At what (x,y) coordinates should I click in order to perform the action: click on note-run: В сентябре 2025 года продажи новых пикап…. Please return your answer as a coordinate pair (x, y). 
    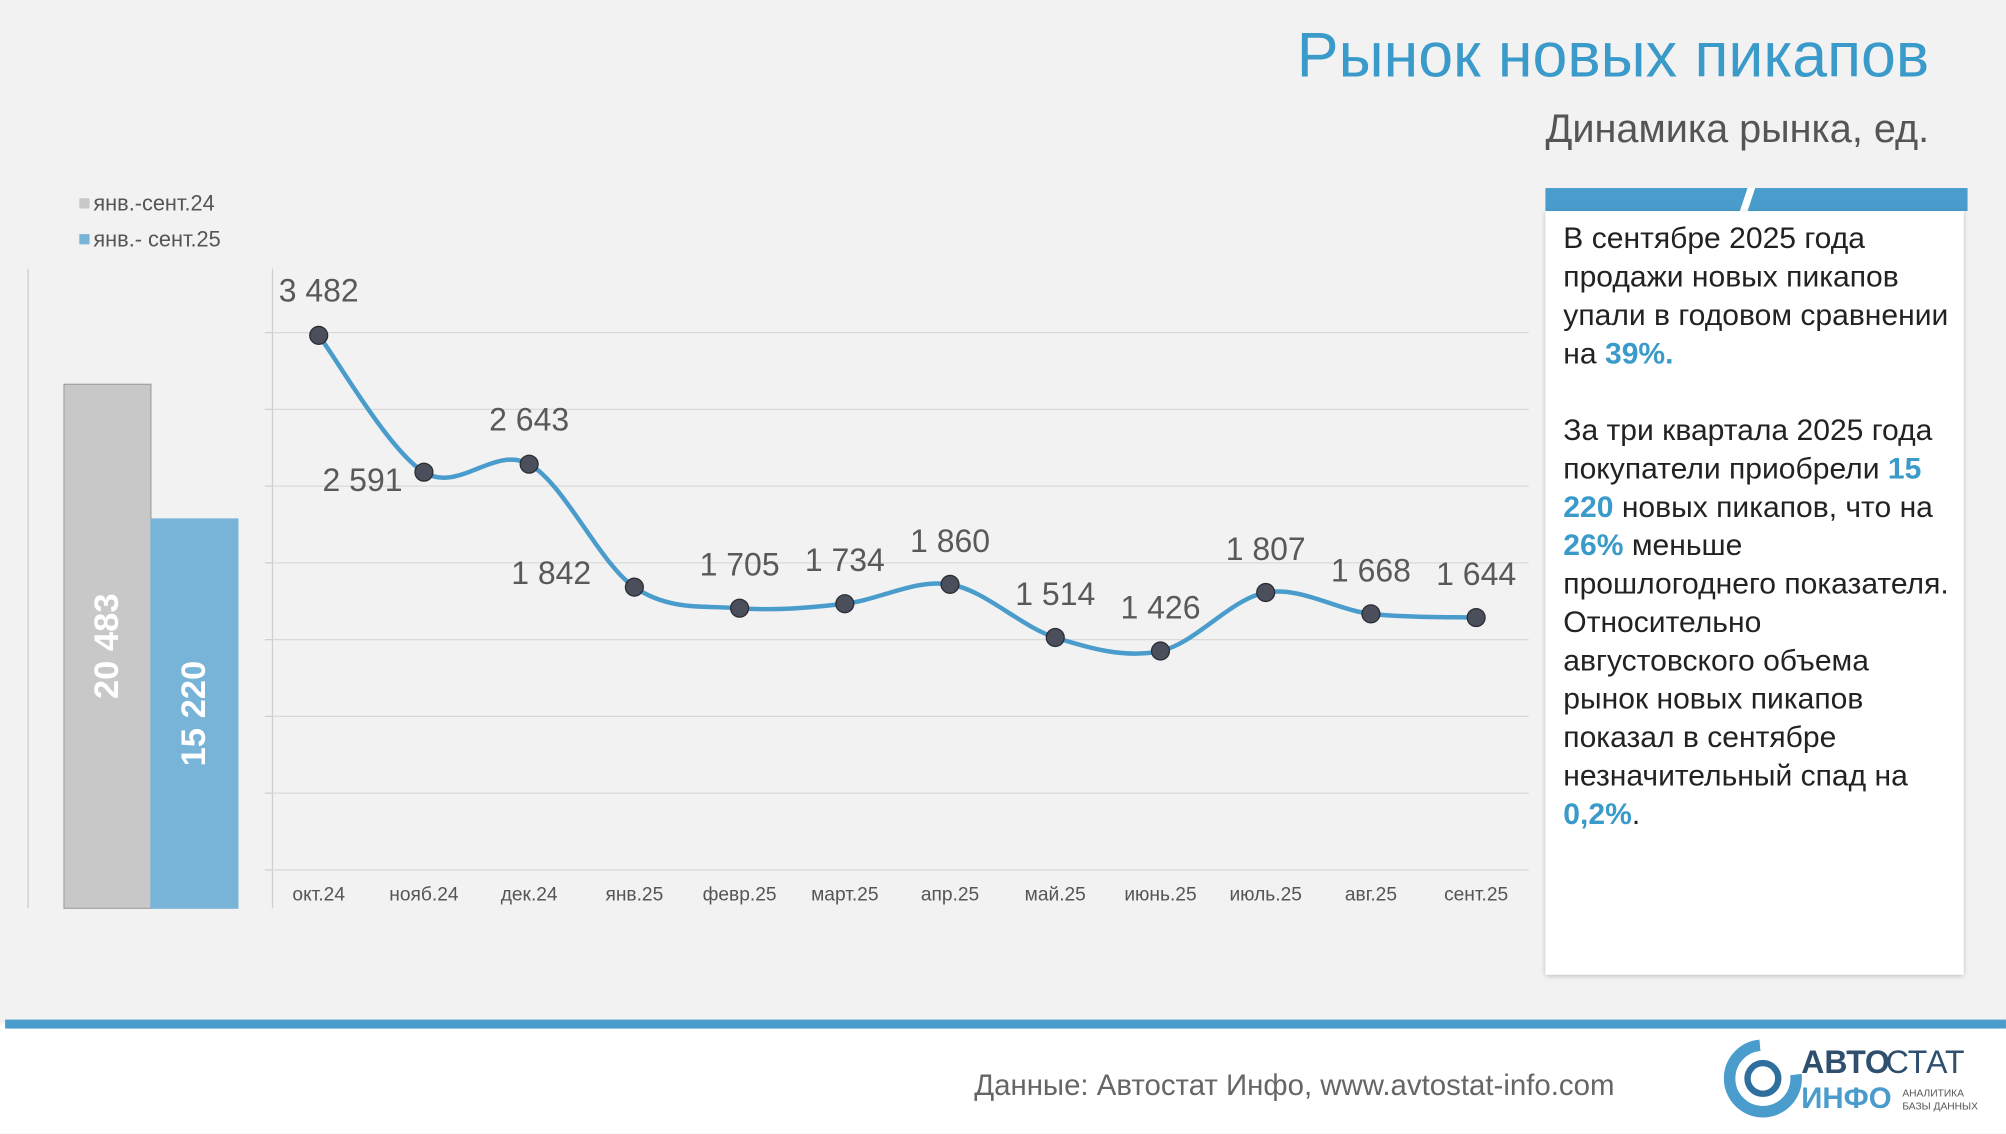
    Looking at the image, I should click on (1756, 295).